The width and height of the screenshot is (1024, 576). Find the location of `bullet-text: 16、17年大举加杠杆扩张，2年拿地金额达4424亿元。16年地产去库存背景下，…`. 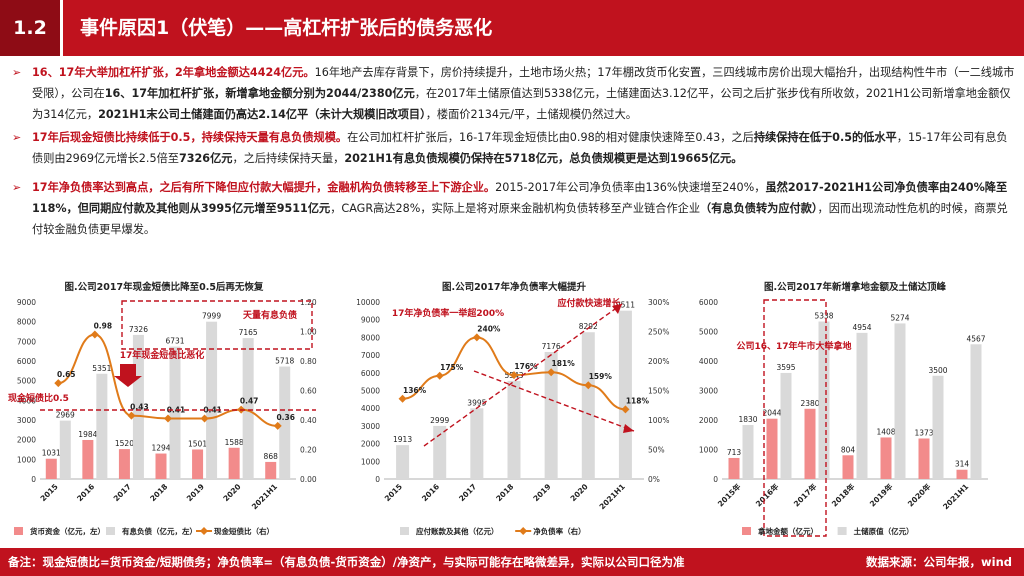

bullet-text: 16、17年大举加杠杆扩张，2年拿地金额达4424亿元。16年地产去库存背景下，… is located at coordinates (523, 93).